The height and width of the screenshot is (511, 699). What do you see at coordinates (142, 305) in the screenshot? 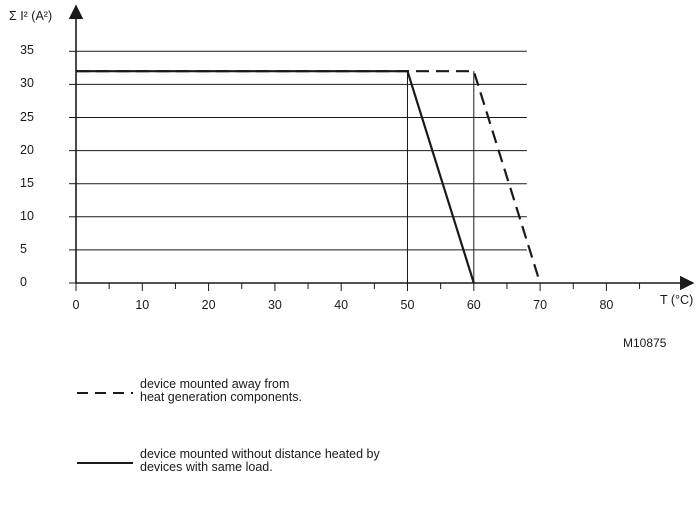
I see `x-tick-label-10: 10` at bounding box center [142, 305].